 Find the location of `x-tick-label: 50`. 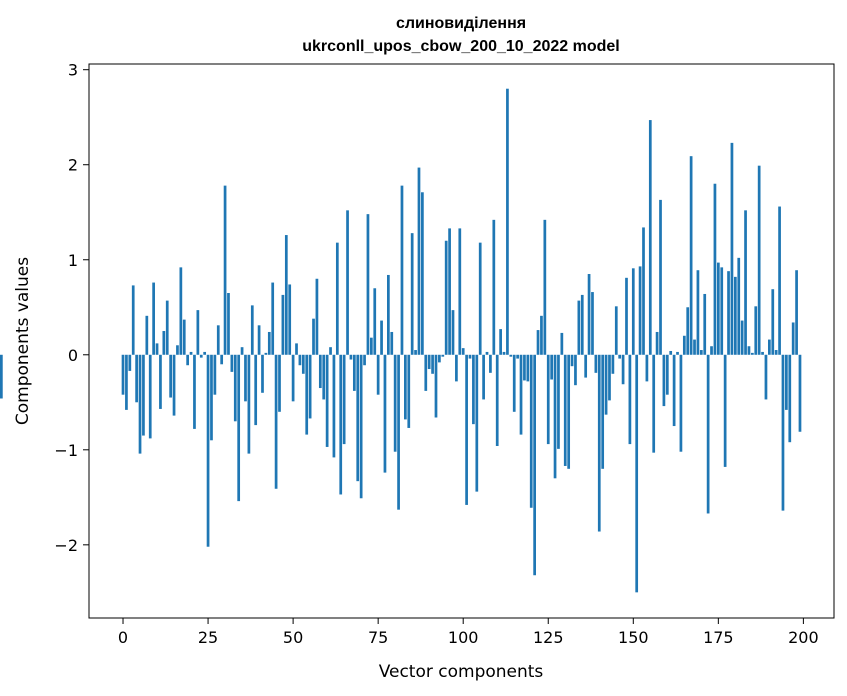

x-tick-label: 50 is located at coordinates (293, 637).